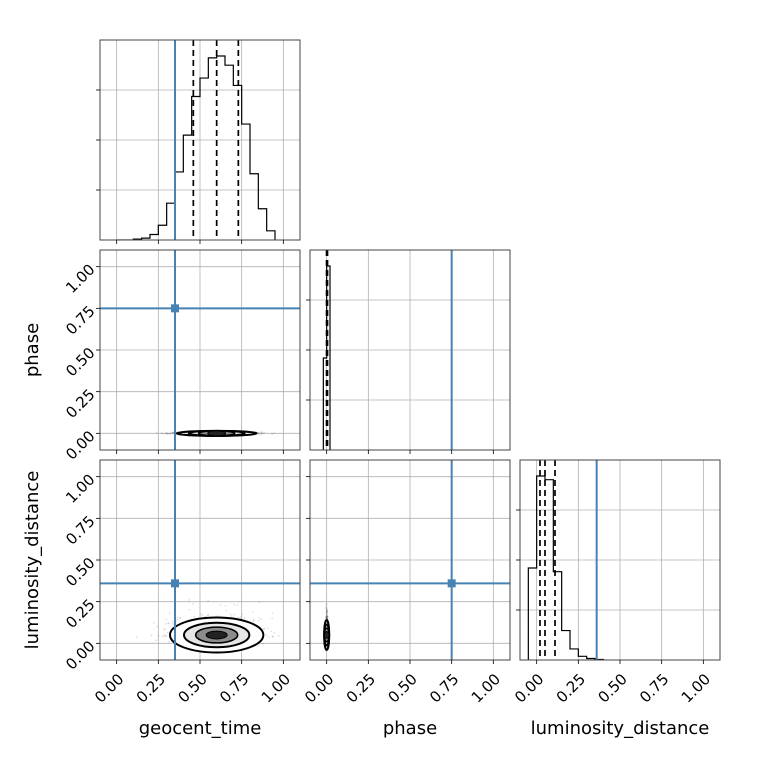  Describe the element at coordinates (80, 445) in the screenshot. I see `y-tick-label: 0.00` at that location.